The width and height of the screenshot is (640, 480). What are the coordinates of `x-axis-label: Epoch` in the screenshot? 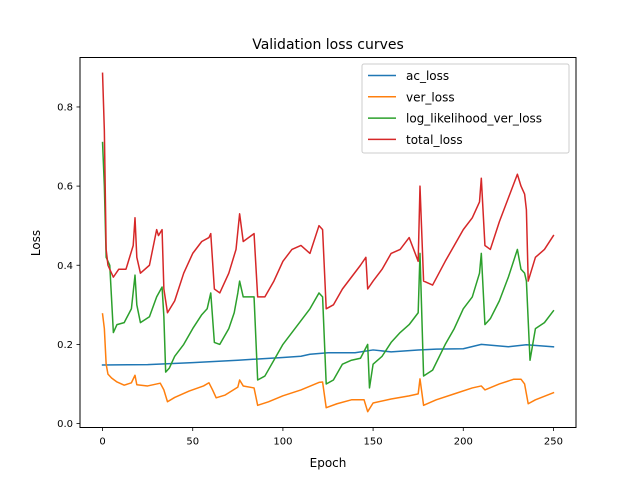 It's located at (328, 463).